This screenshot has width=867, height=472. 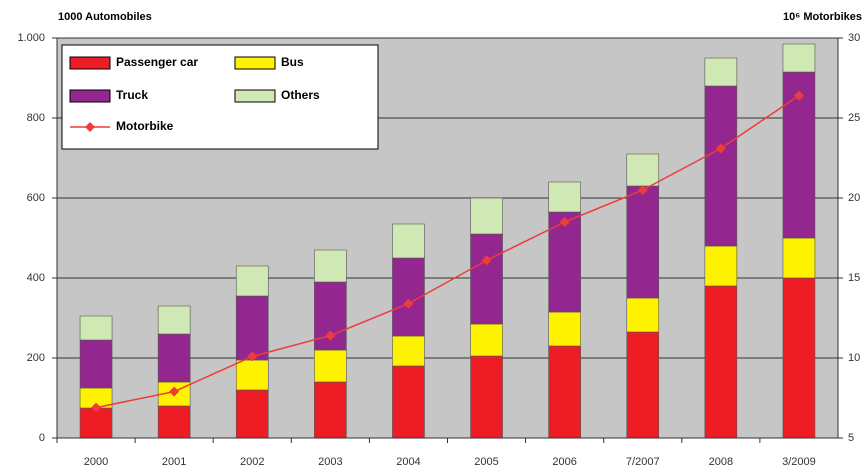 What do you see at coordinates (132, 95) in the screenshot?
I see `legend-label: Truck` at bounding box center [132, 95].